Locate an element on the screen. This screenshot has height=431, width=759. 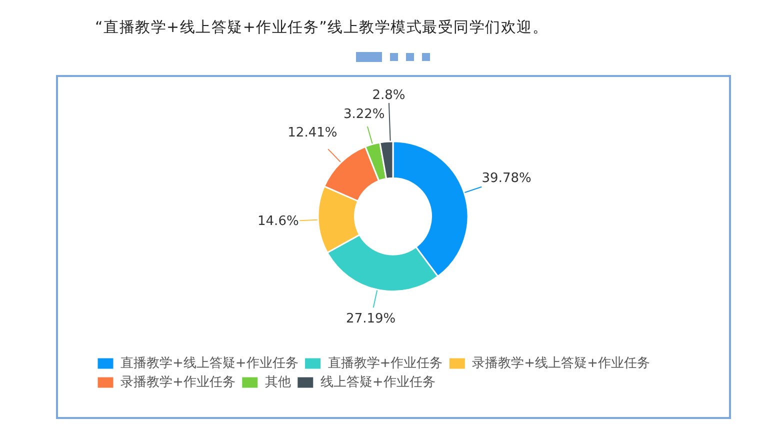
data-label: 39.78% is located at coordinates (507, 178).